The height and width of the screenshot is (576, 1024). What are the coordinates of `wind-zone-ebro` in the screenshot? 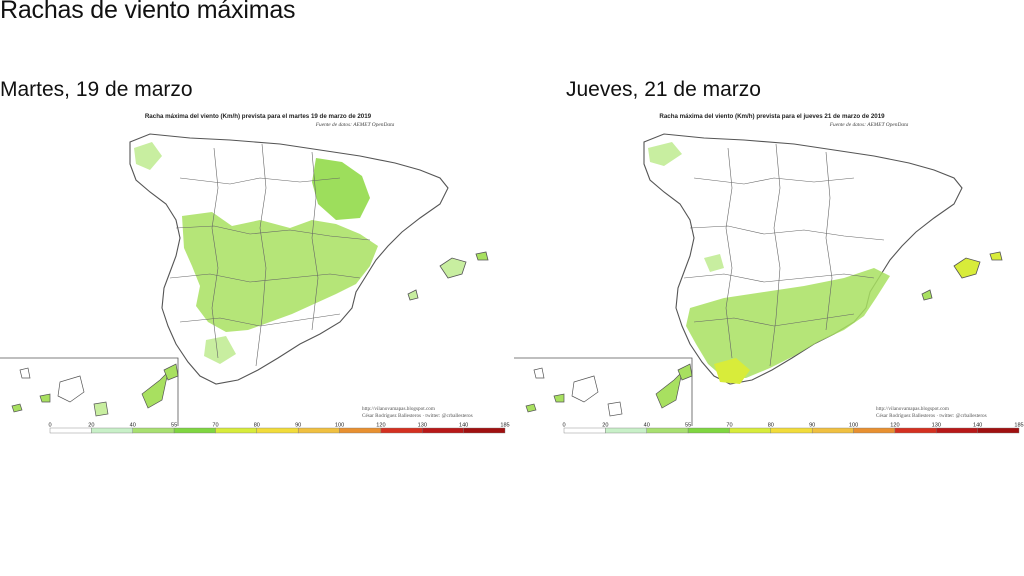 It's located at (341, 189).